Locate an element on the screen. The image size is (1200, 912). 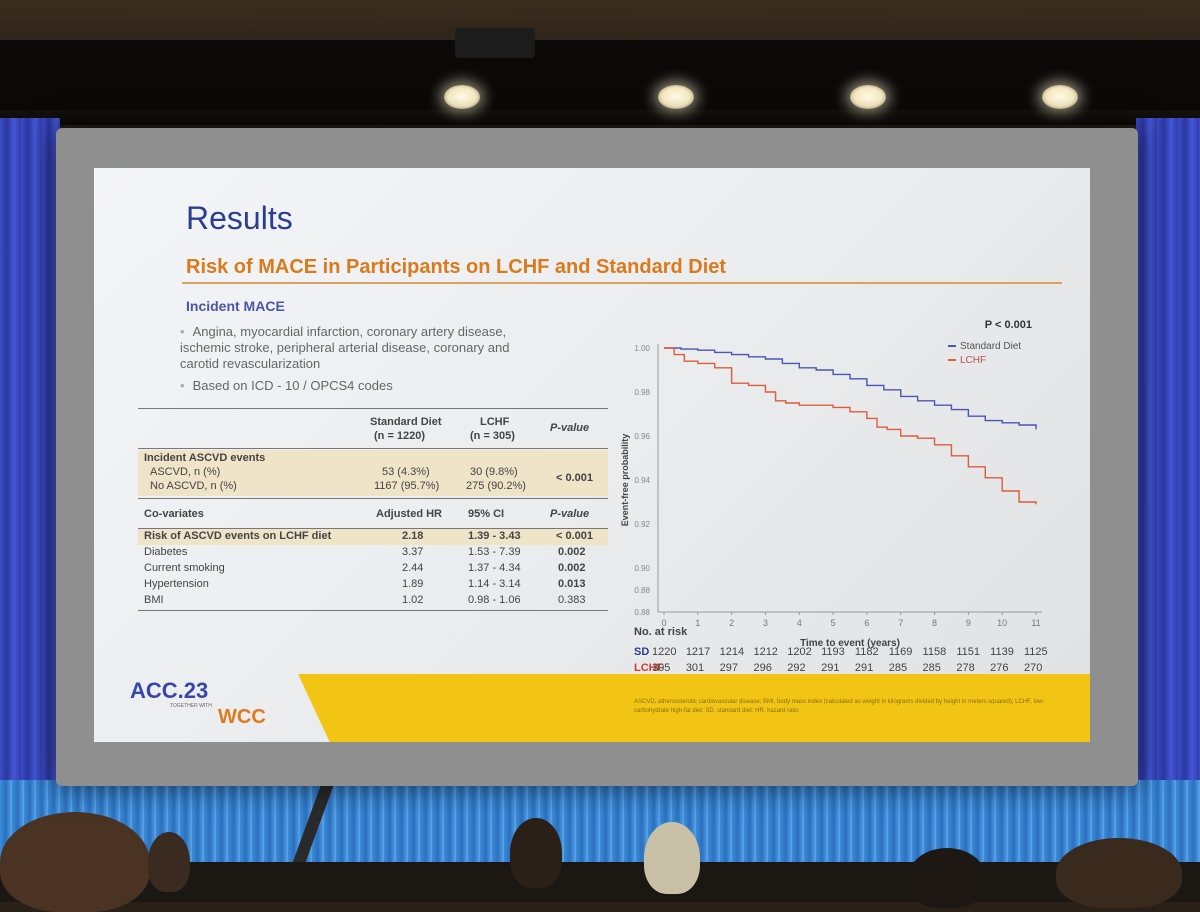
x-tick-label: 10 is located at coordinates (1002, 623).